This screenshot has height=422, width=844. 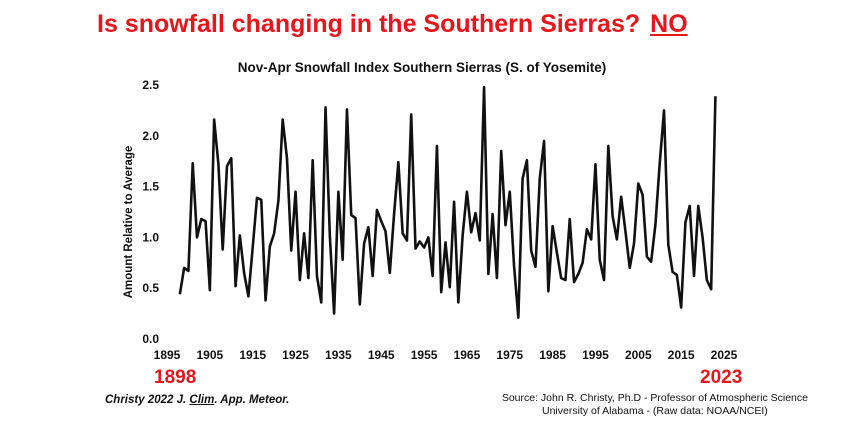 I want to click on x-tick-label: 1975, so click(x=509, y=355).